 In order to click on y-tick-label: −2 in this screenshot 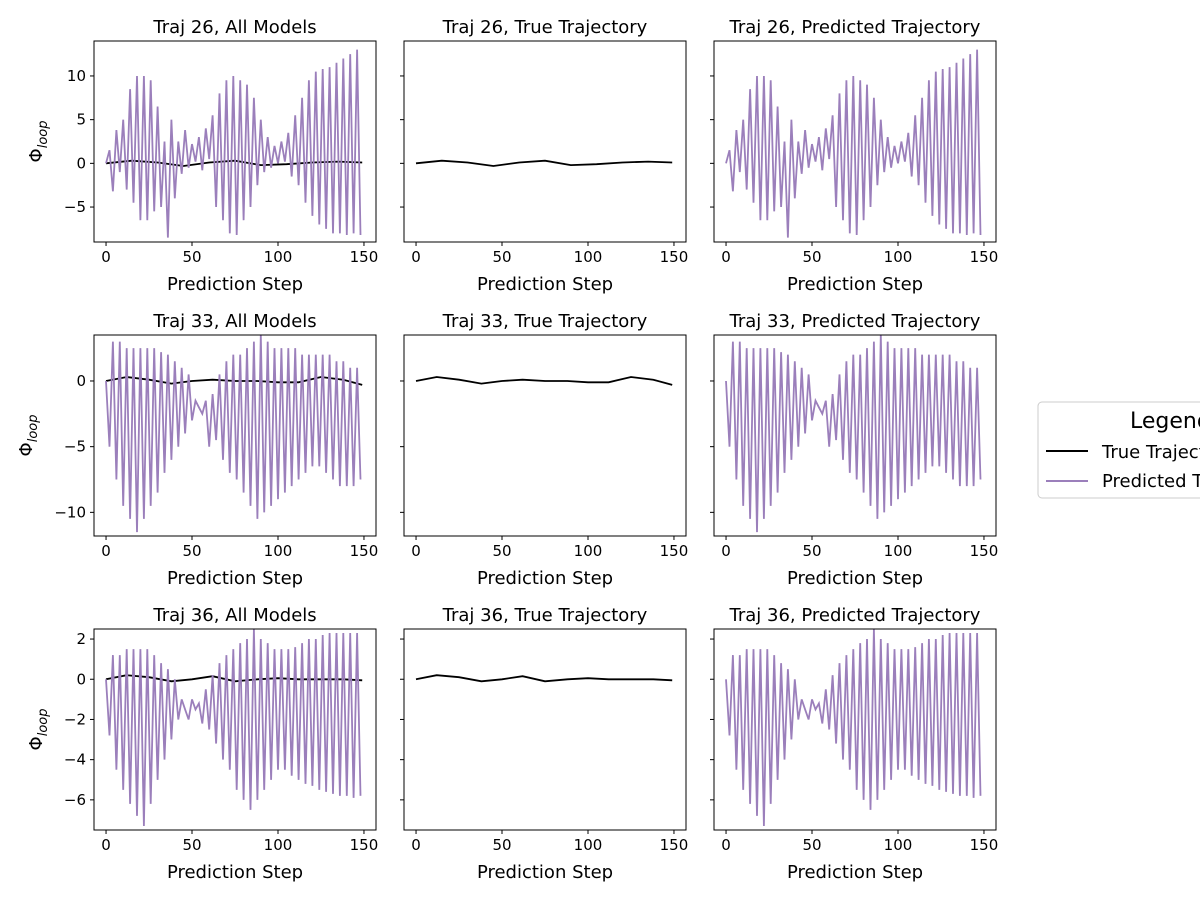, I will do `click(75, 719)`.